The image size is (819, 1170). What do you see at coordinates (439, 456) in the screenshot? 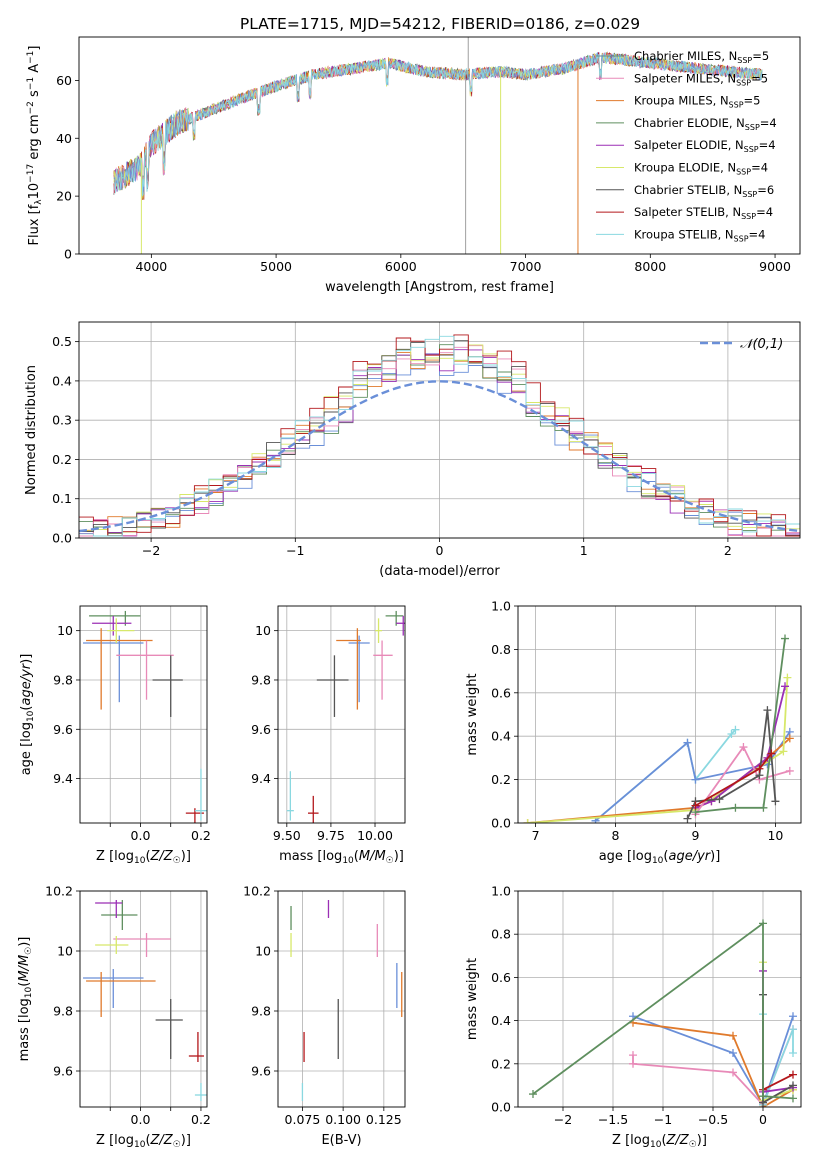
I see `normal-curve` at bounding box center [439, 456].